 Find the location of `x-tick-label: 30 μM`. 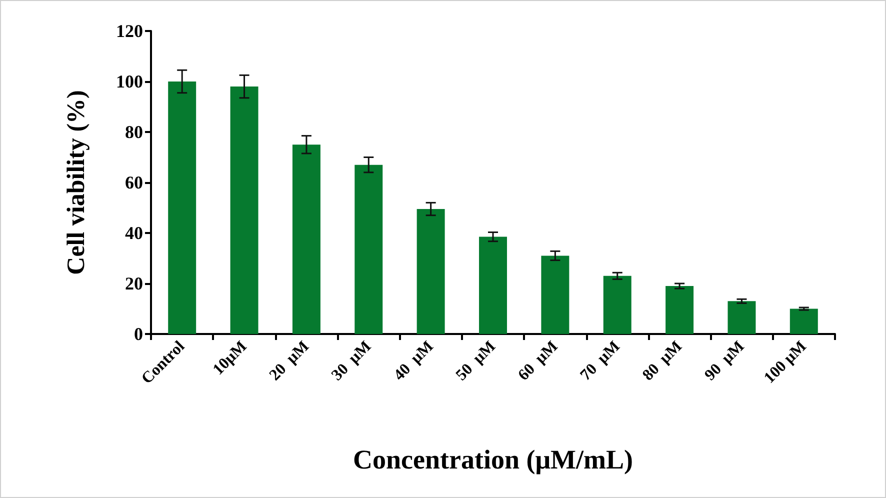

x-tick-label: 30 μM is located at coordinates (351, 361).